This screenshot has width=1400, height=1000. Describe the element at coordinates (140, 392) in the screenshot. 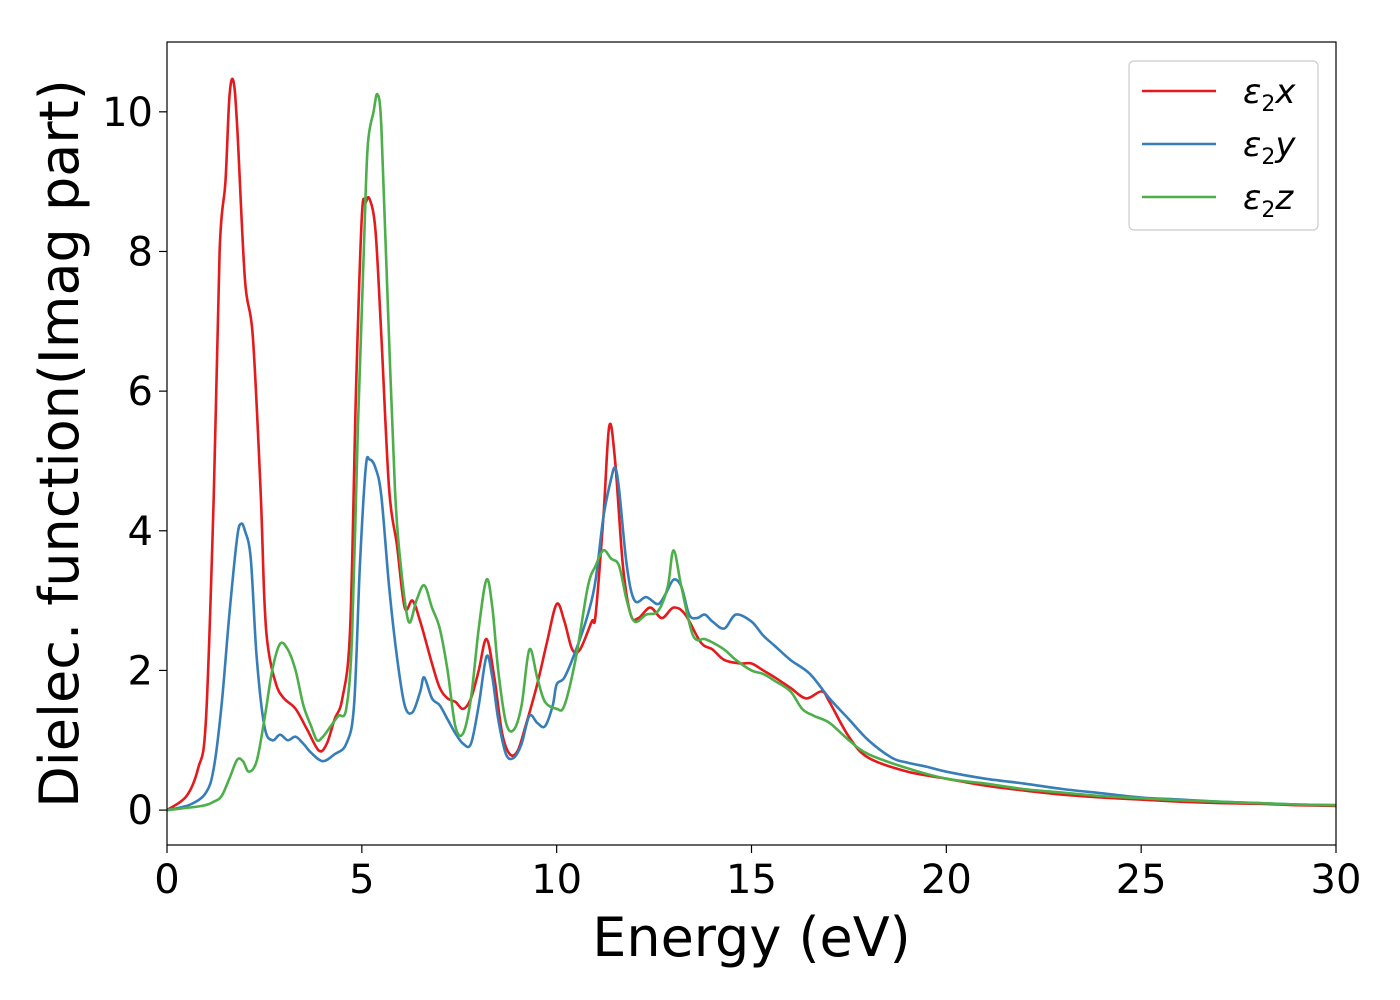

I see `y-tick-label: 6` at that location.